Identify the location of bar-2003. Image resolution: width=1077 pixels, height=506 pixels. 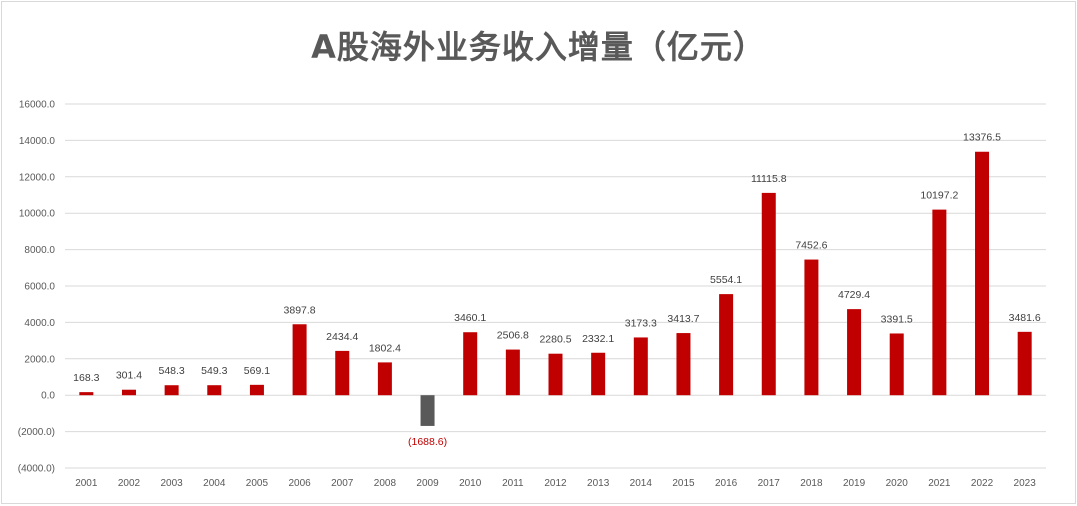
(171, 390).